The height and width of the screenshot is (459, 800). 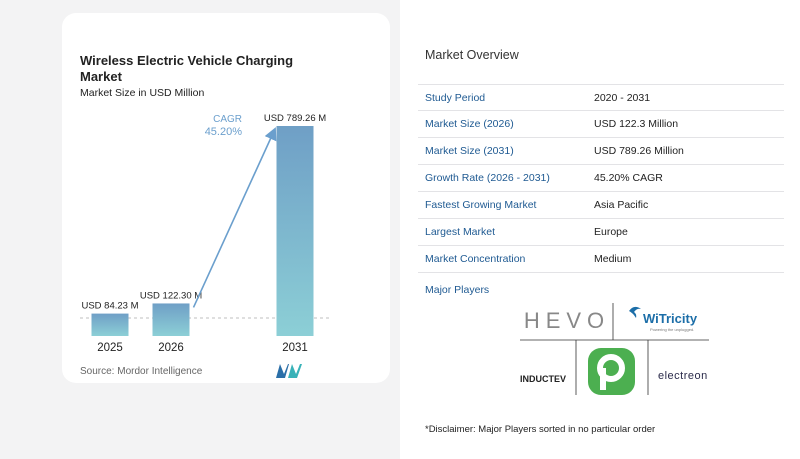 What do you see at coordinates (611, 232) in the screenshot?
I see `overview-value: Europe` at bounding box center [611, 232].